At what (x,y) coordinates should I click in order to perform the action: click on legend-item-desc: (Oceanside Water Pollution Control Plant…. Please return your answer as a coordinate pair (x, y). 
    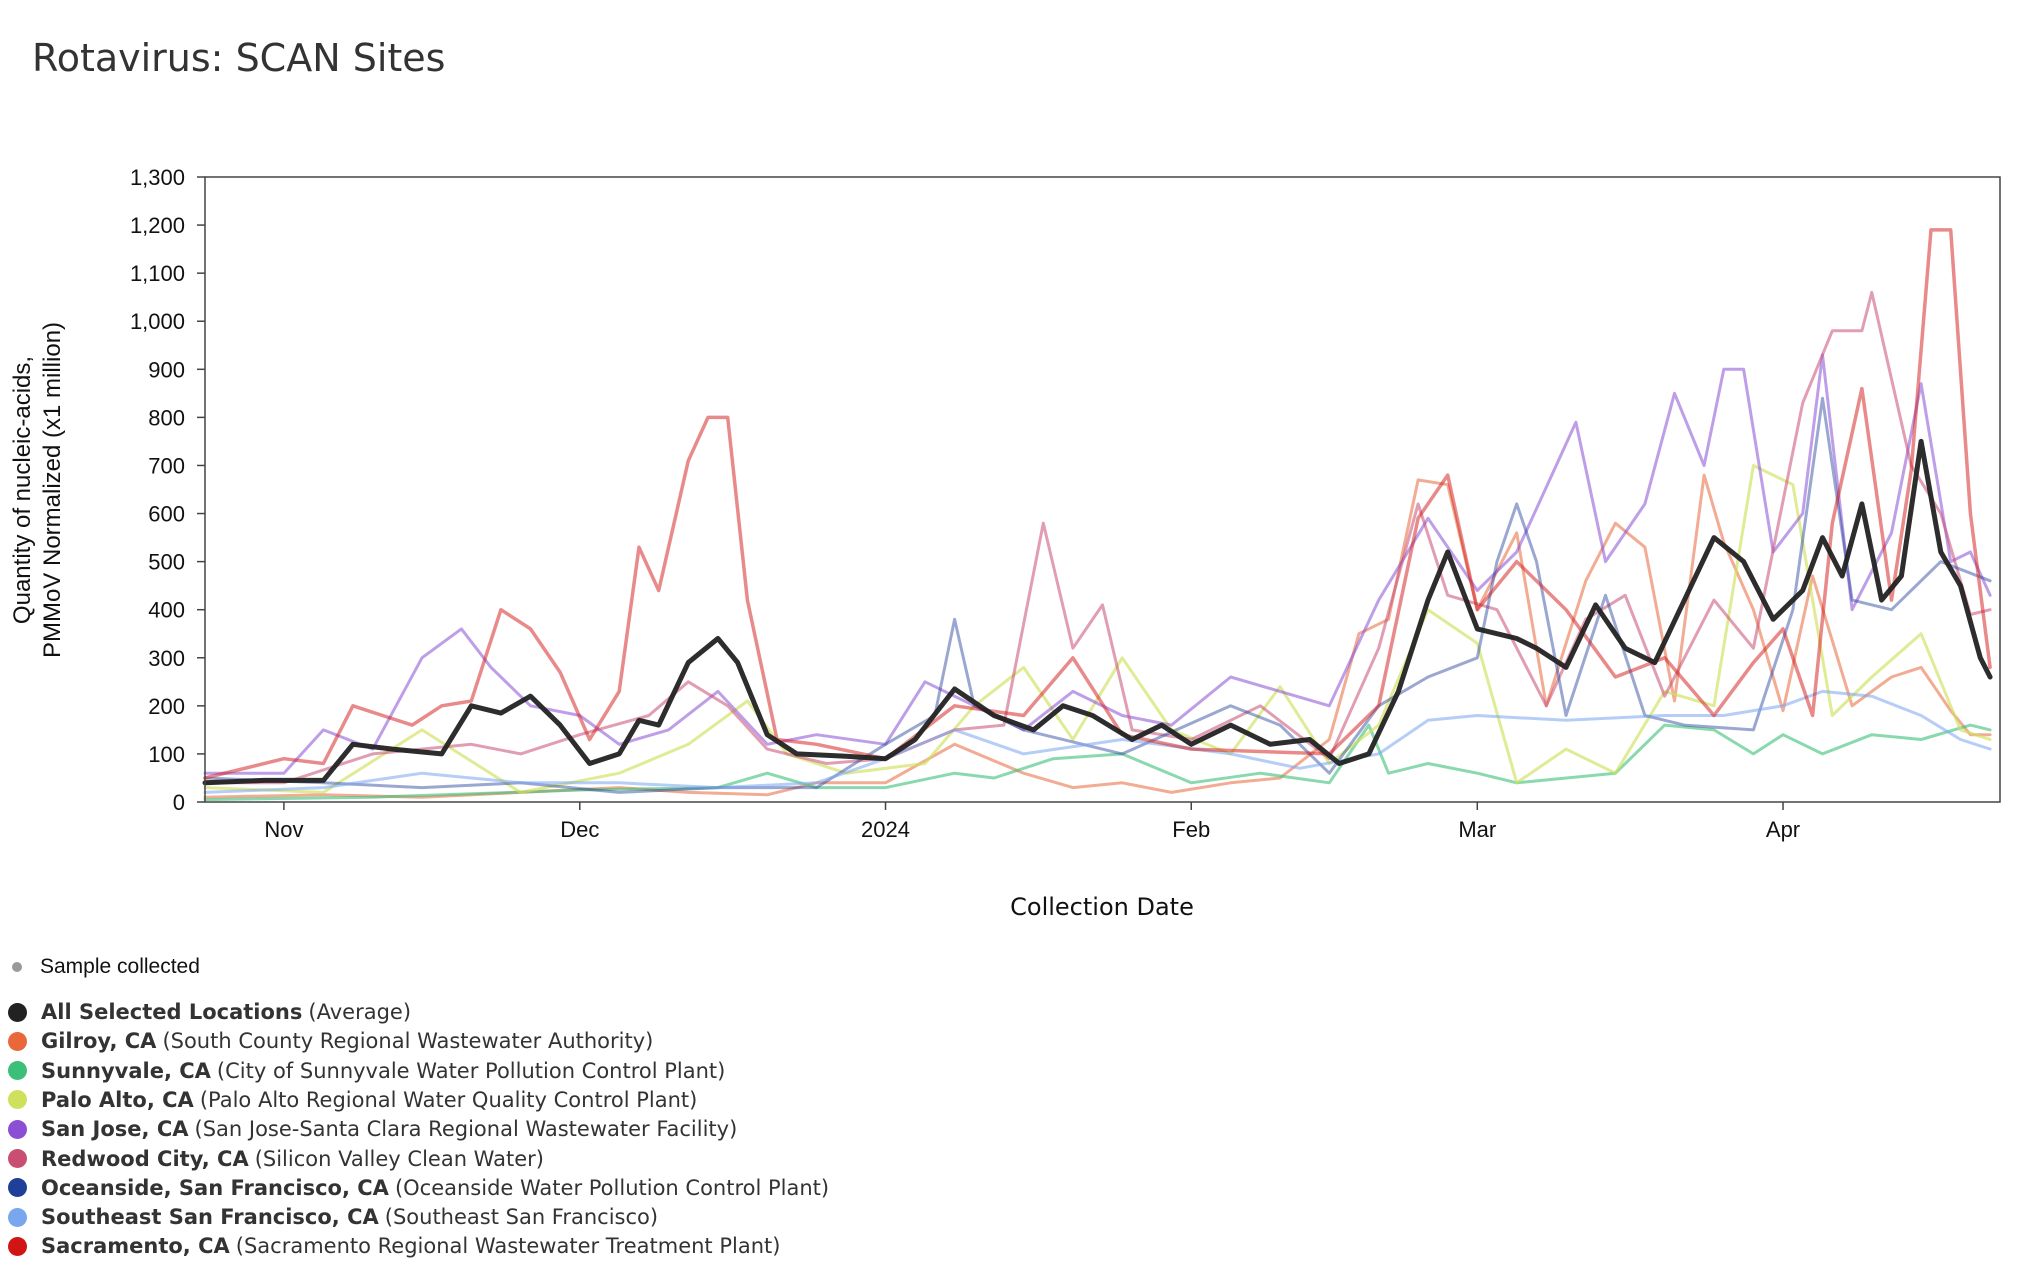
    Looking at the image, I should click on (612, 1187).